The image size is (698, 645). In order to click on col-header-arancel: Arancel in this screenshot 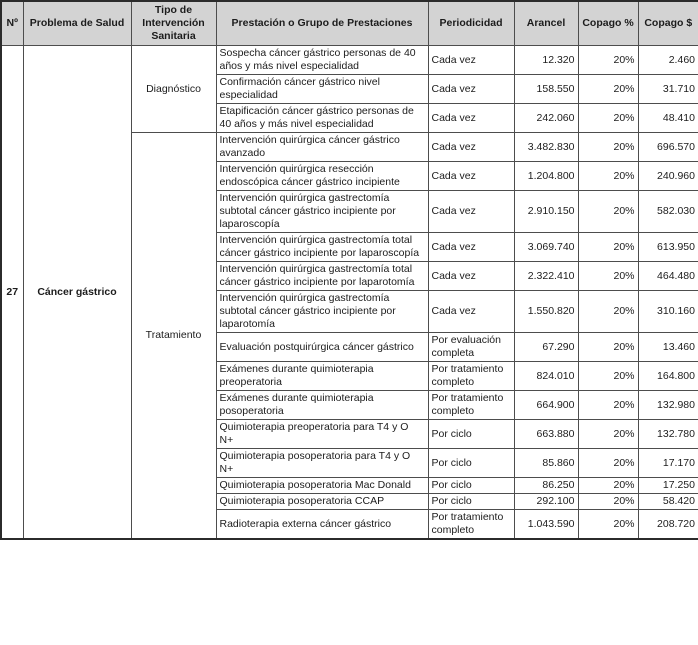, I will do `click(546, 23)`.